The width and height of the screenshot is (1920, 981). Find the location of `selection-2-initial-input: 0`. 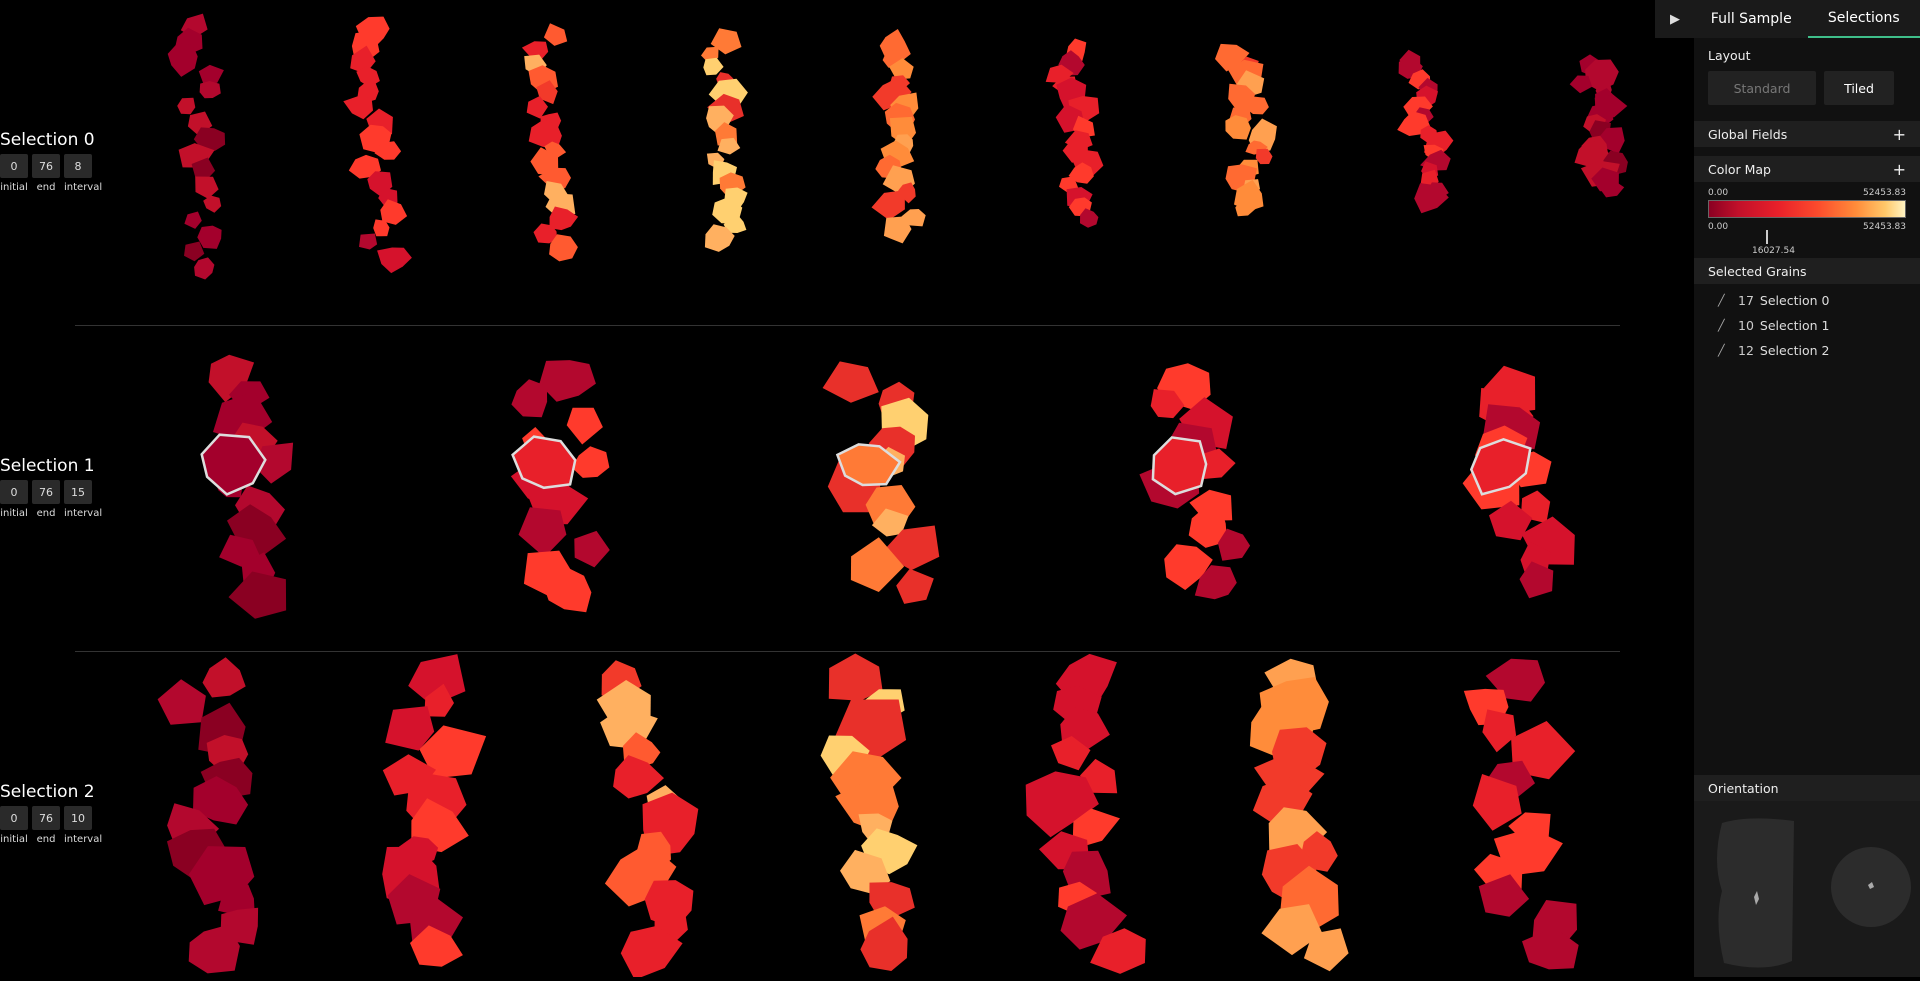

selection-2-initial-input: 0 is located at coordinates (14, 818).